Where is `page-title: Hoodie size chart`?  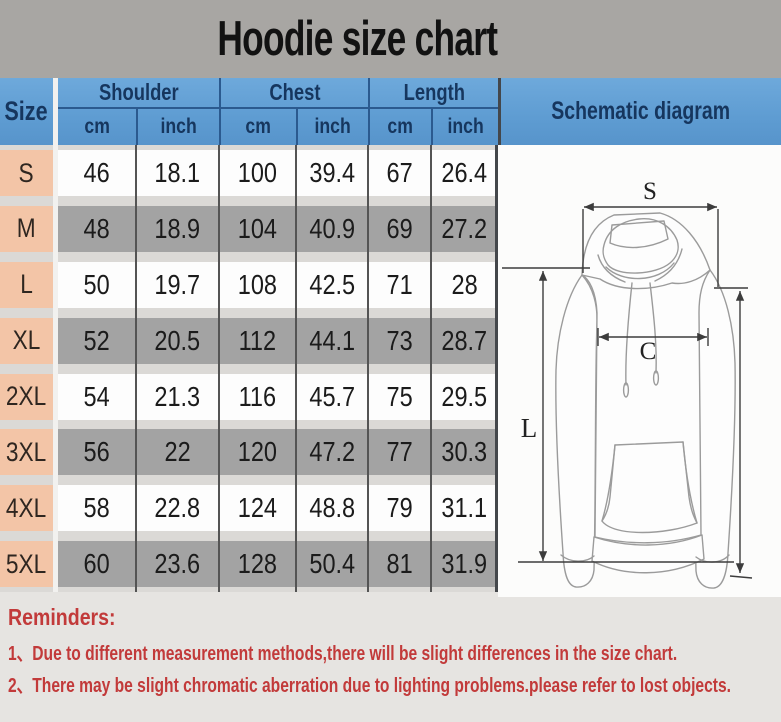 page-title: Hoodie size chart is located at coordinates (358, 39).